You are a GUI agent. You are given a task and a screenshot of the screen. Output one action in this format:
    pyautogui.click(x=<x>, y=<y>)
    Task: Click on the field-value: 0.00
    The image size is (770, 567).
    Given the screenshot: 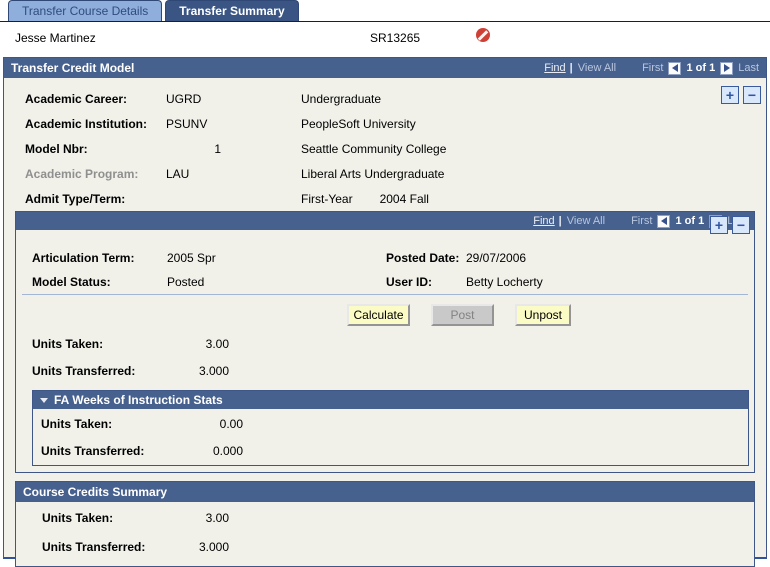 What is the action you would take?
    pyautogui.click(x=231, y=423)
    